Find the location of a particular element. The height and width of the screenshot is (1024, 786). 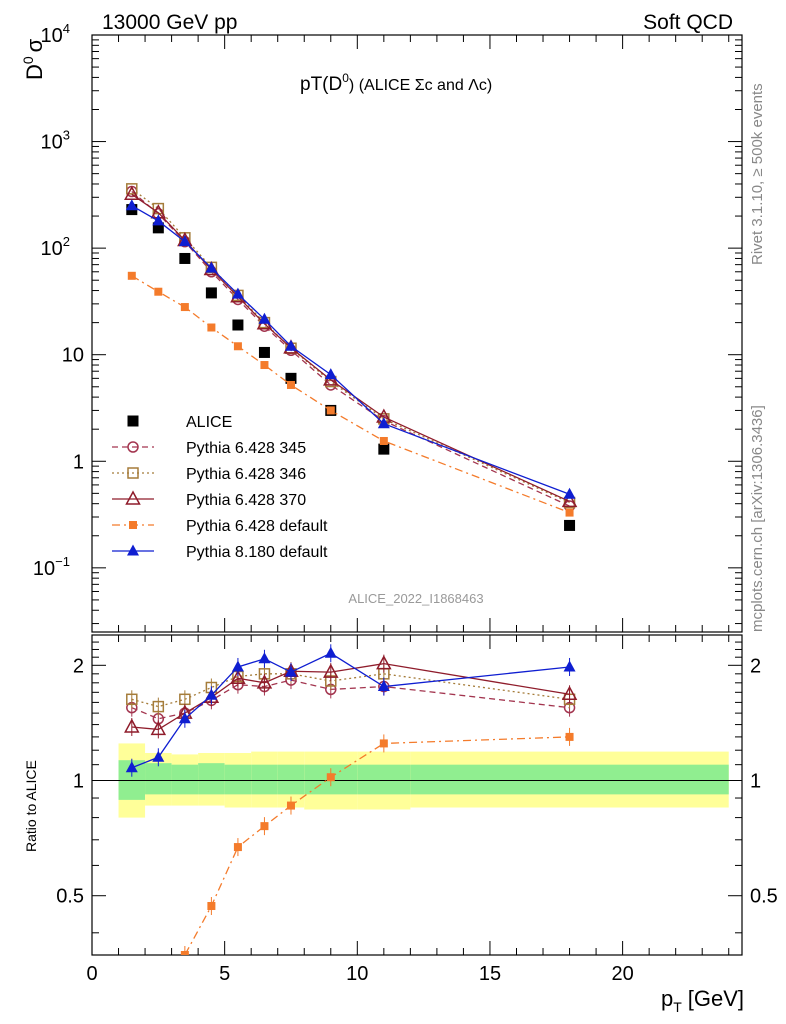

legend-label-pdefault: Pythia 6.428 default is located at coordinates (257, 526).